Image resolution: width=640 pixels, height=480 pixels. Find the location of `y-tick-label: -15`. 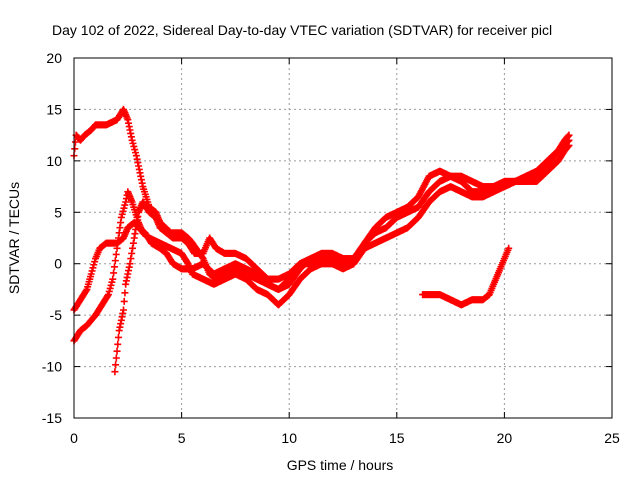

y-tick-label: -15 is located at coordinates (52, 418).